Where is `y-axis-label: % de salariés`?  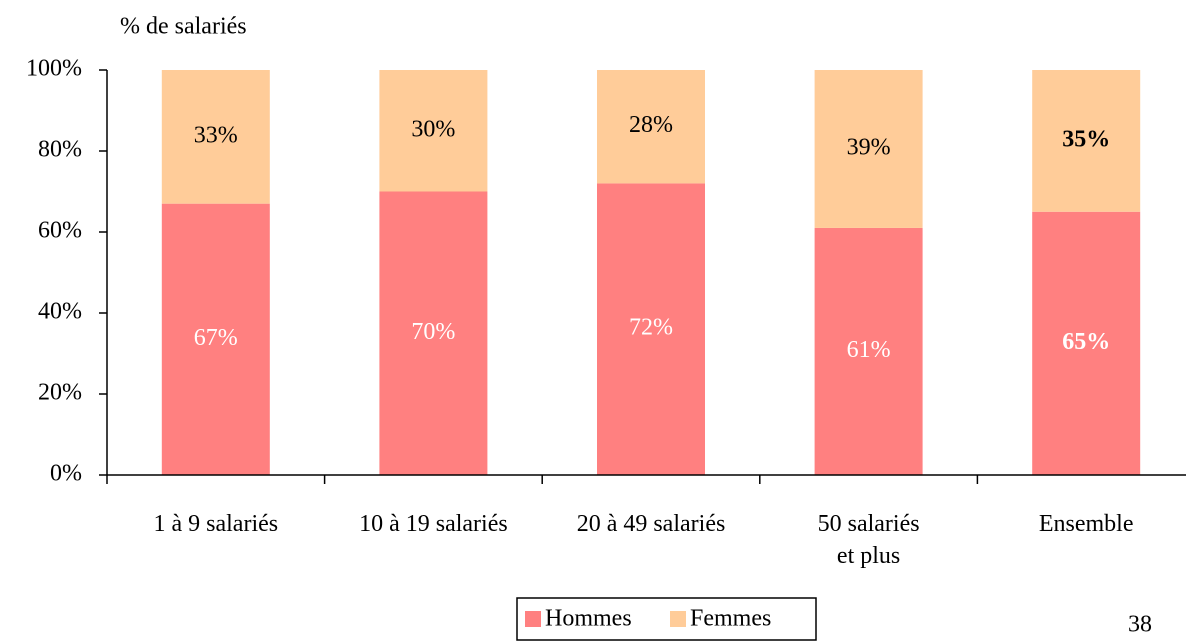 y-axis-label: % de salariés is located at coordinates (183, 27).